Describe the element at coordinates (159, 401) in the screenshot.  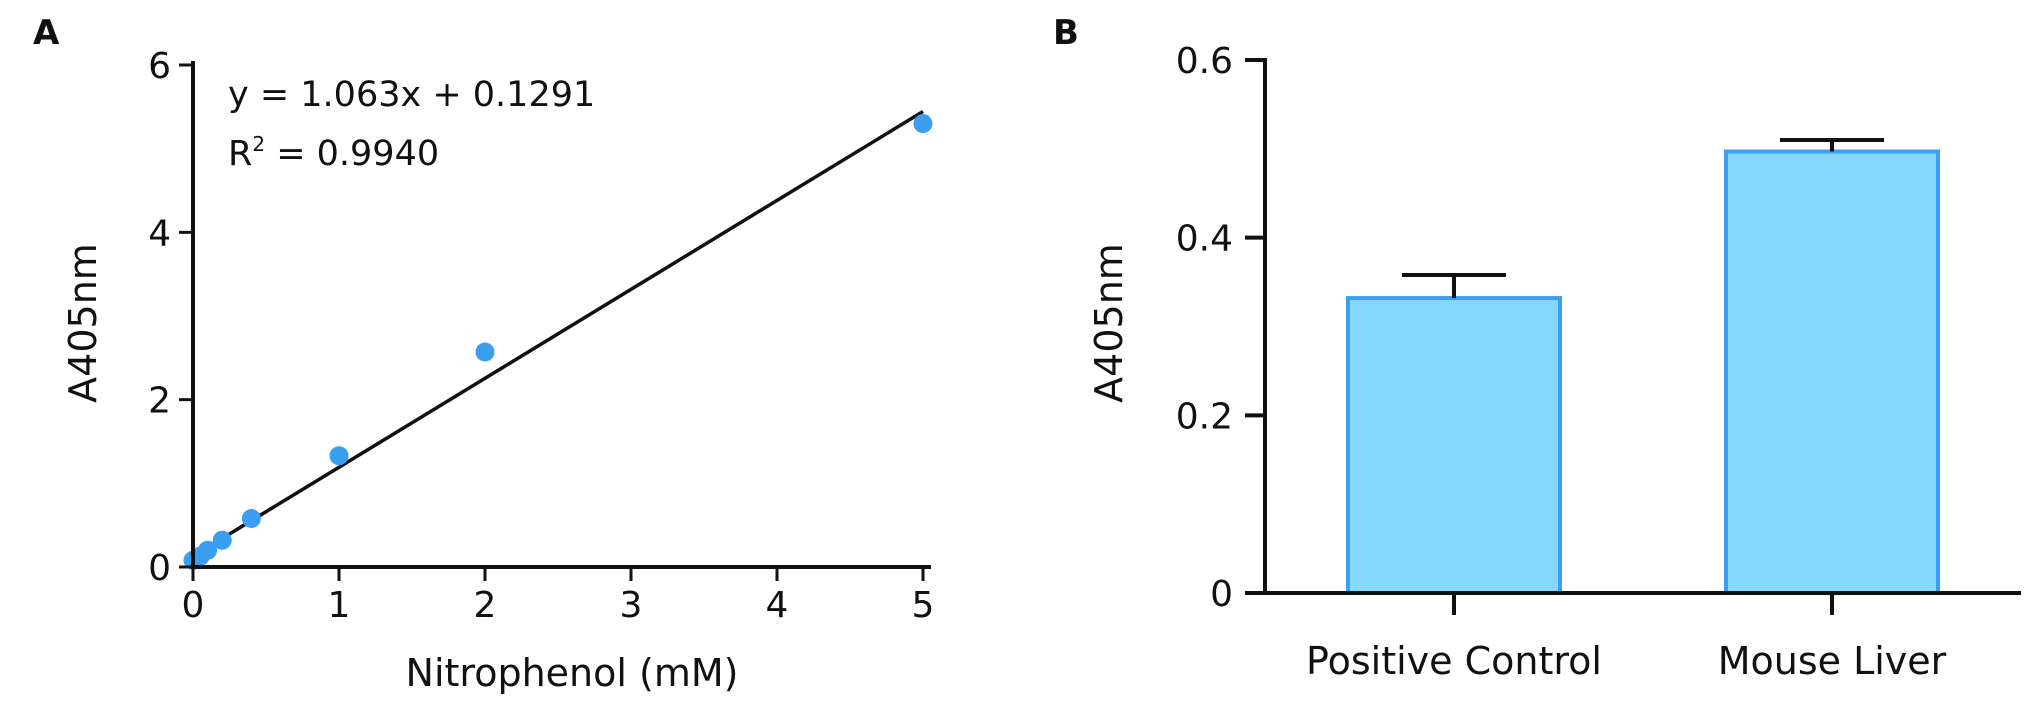
I see `y-tick-label-a: 2` at that location.